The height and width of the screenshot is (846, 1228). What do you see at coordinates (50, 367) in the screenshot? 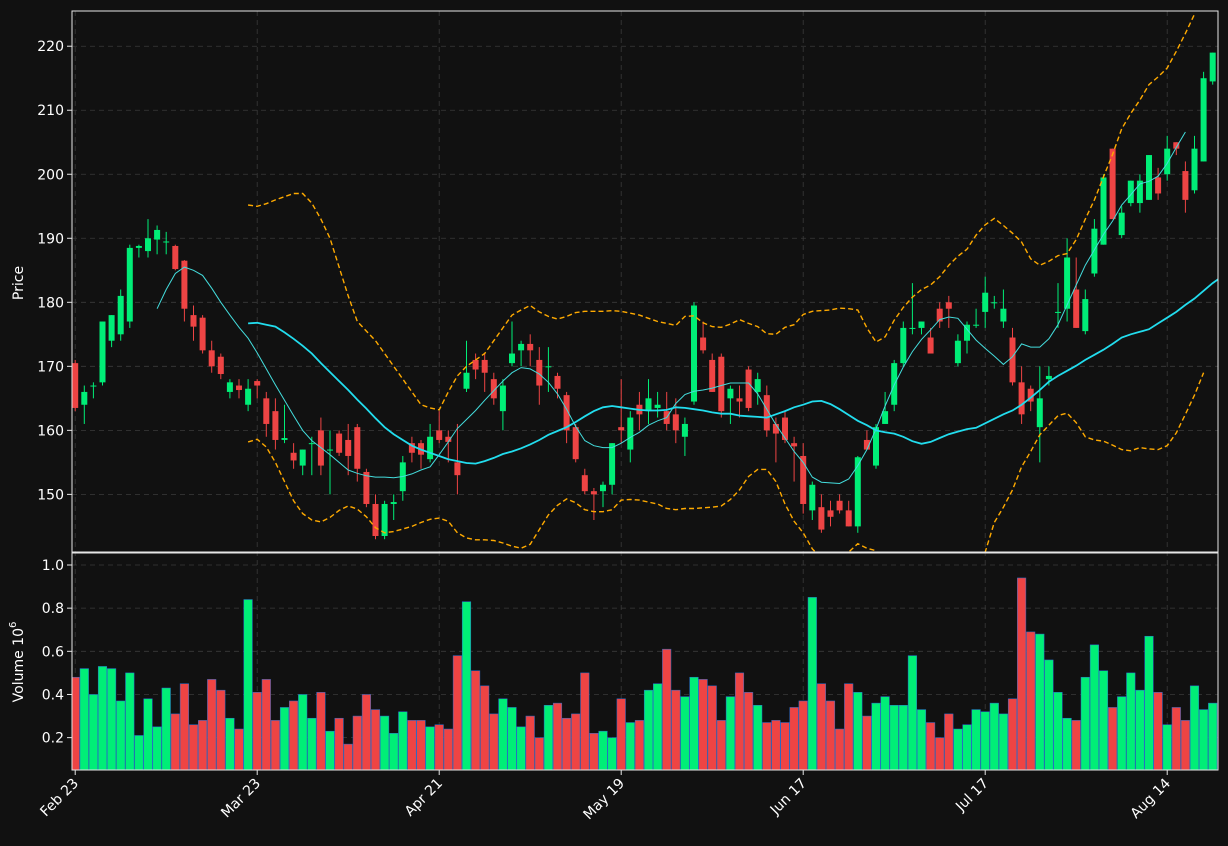
I see `price-tick-label: 170` at bounding box center [50, 367].